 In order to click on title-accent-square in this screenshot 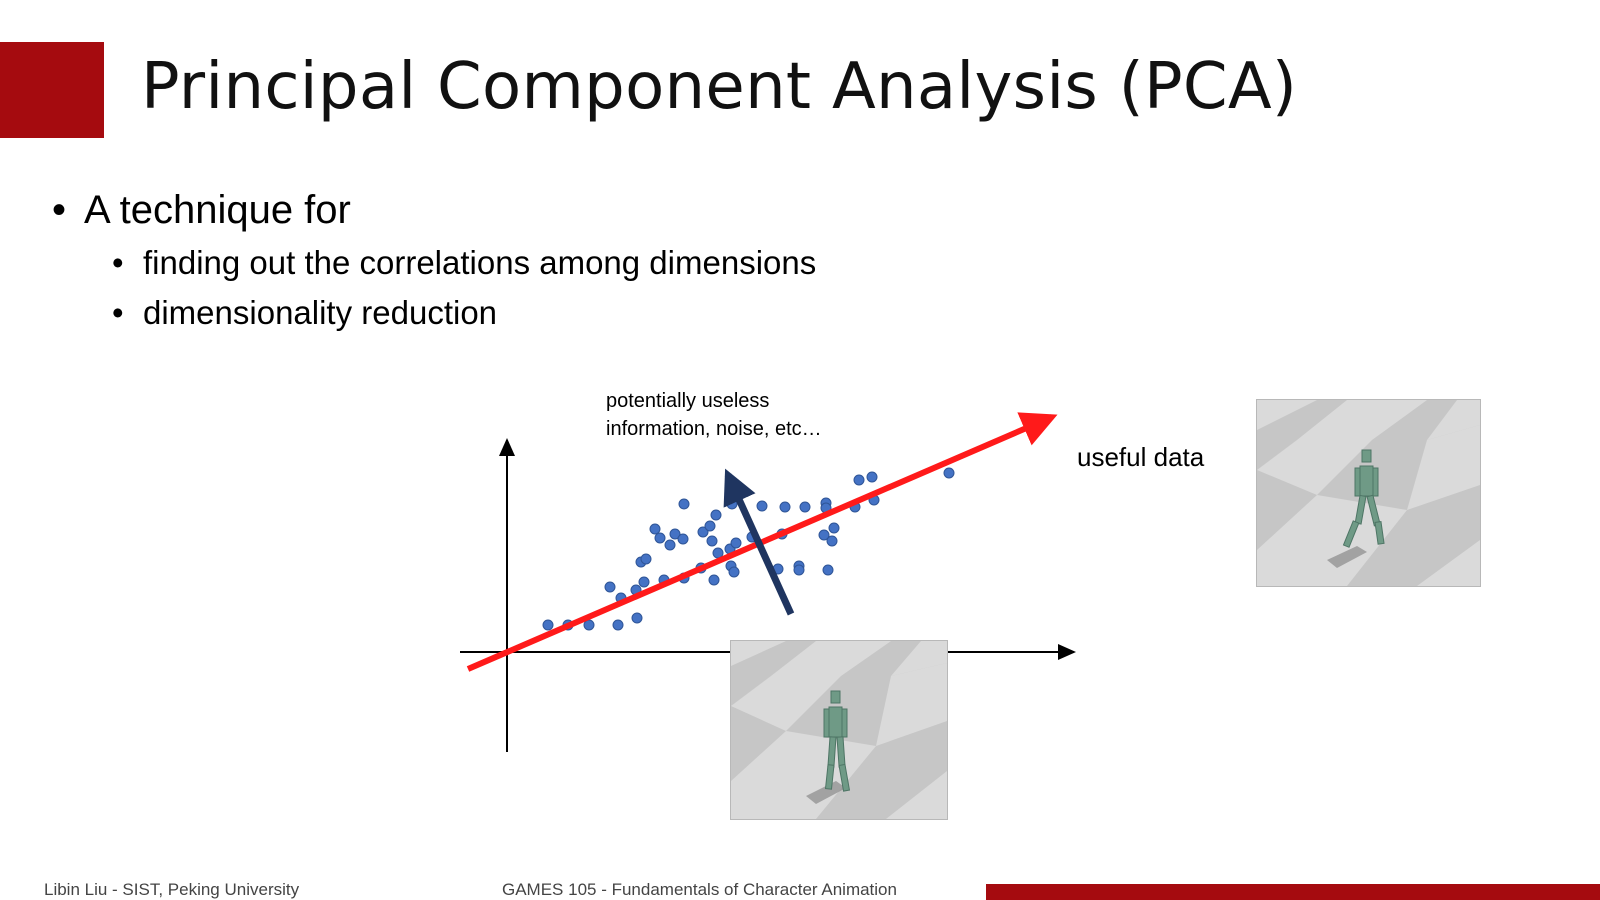, I will do `click(52, 90)`.